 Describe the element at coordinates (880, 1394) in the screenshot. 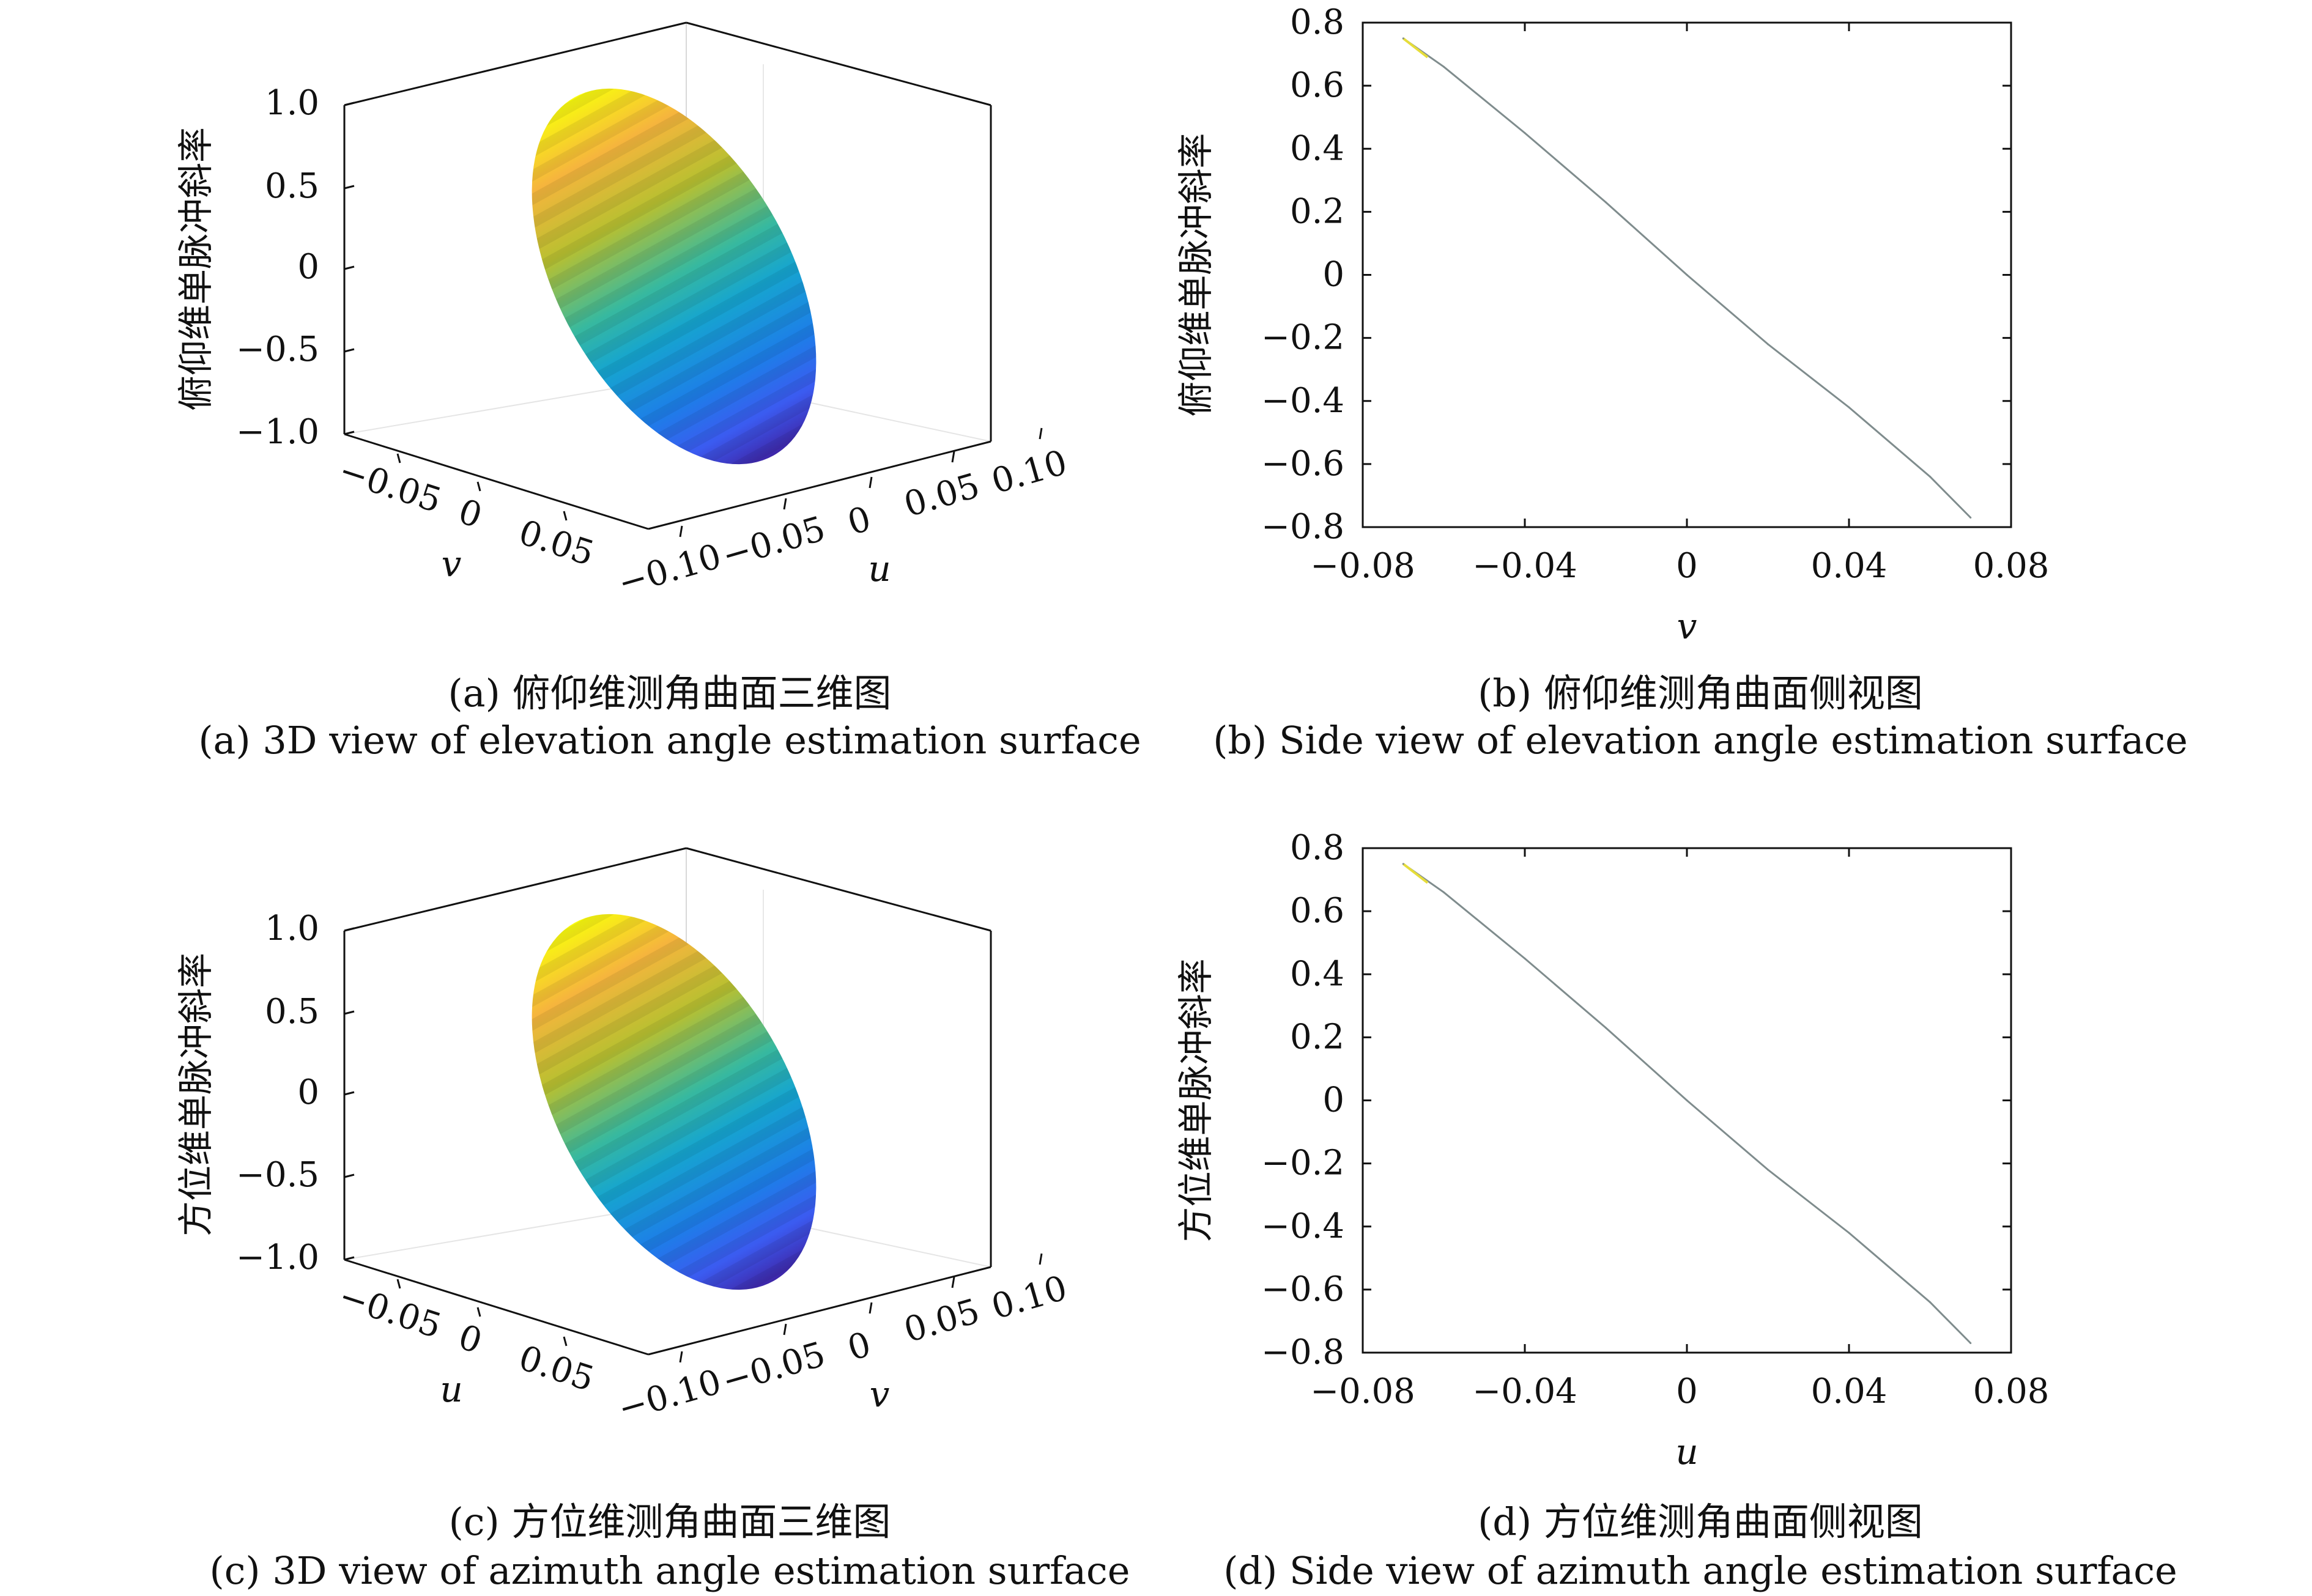

I see `right-axis-label: v` at that location.